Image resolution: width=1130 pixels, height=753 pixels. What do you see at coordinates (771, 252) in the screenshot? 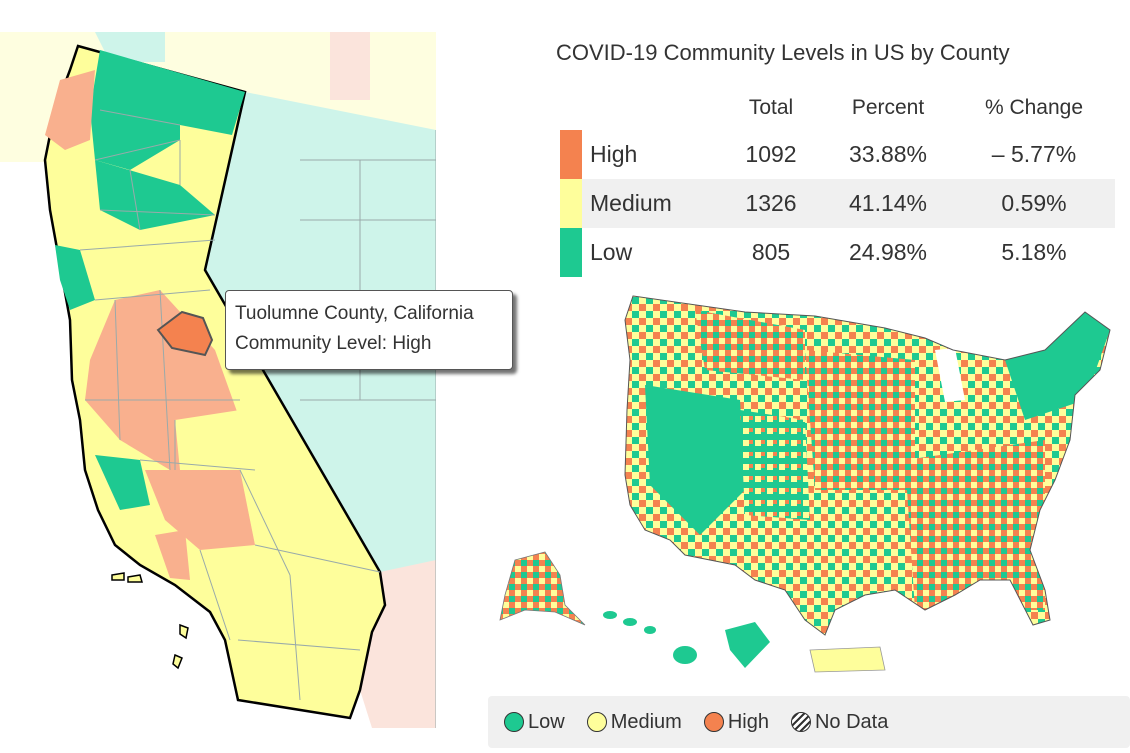
I see `row-total: 805` at bounding box center [771, 252].